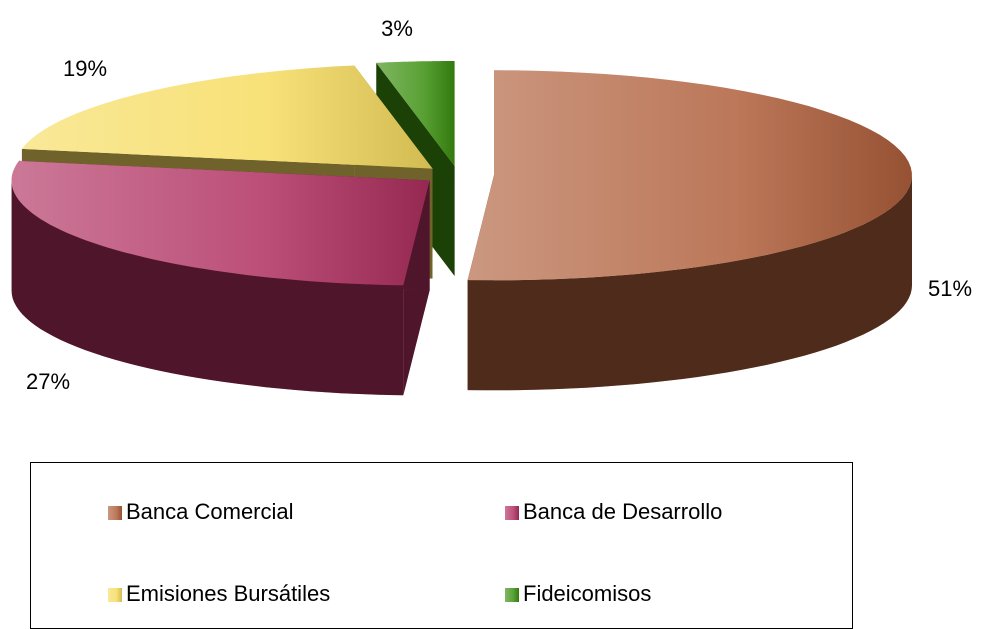  What do you see at coordinates (207, 288) in the screenshot?
I see `slice-side-shade` at bounding box center [207, 288].